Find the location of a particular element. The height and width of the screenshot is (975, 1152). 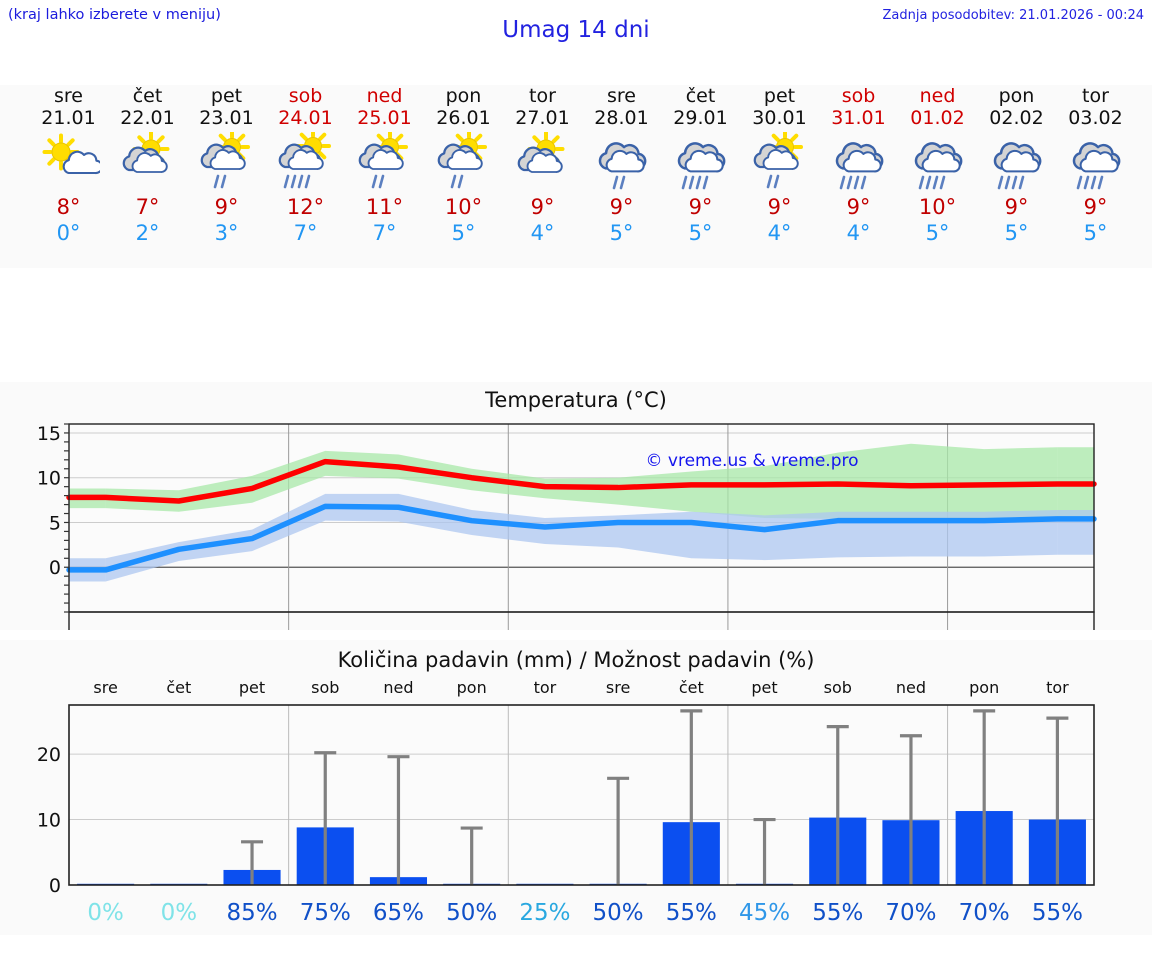

sun-cloud-icon is located at coordinates (68, 163).